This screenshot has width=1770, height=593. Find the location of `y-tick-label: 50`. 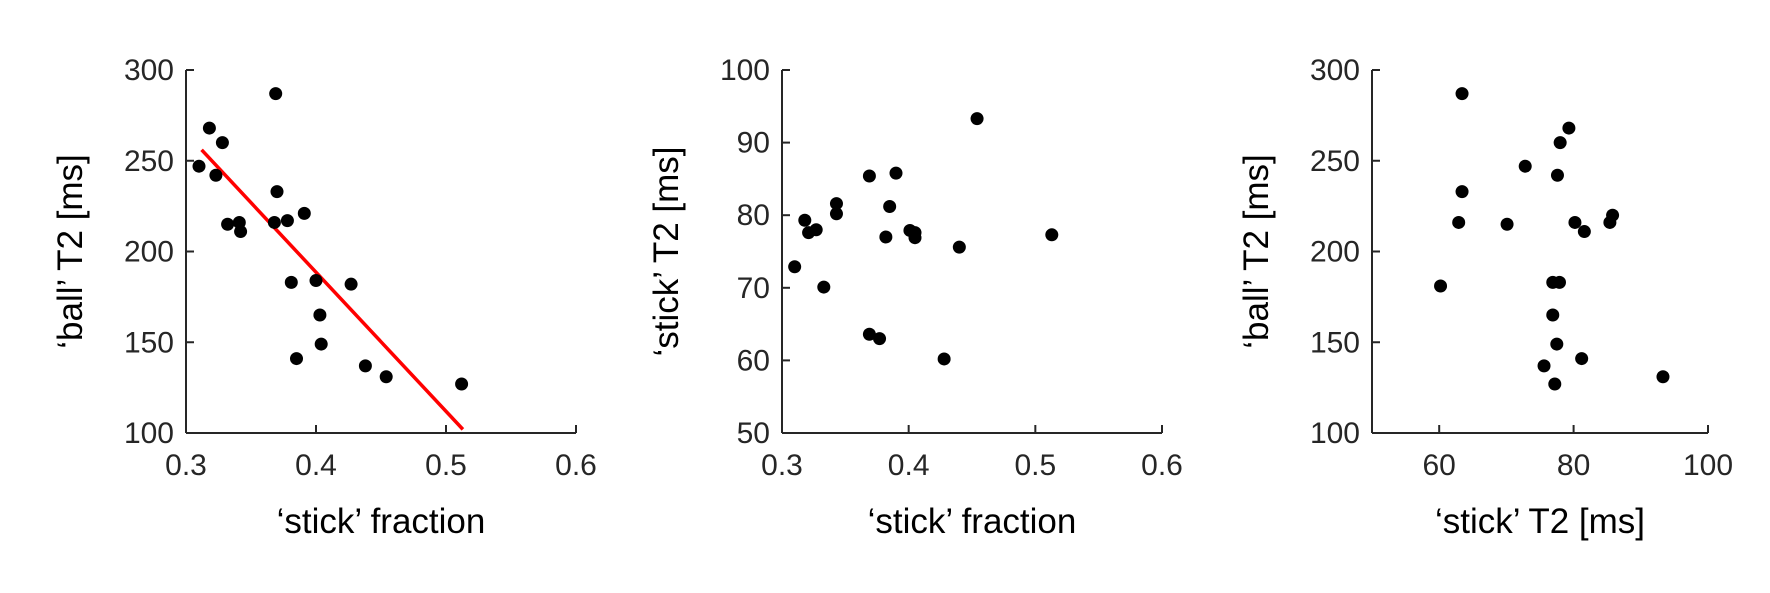

y-tick-label: 50 is located at coordinates (753, 433).